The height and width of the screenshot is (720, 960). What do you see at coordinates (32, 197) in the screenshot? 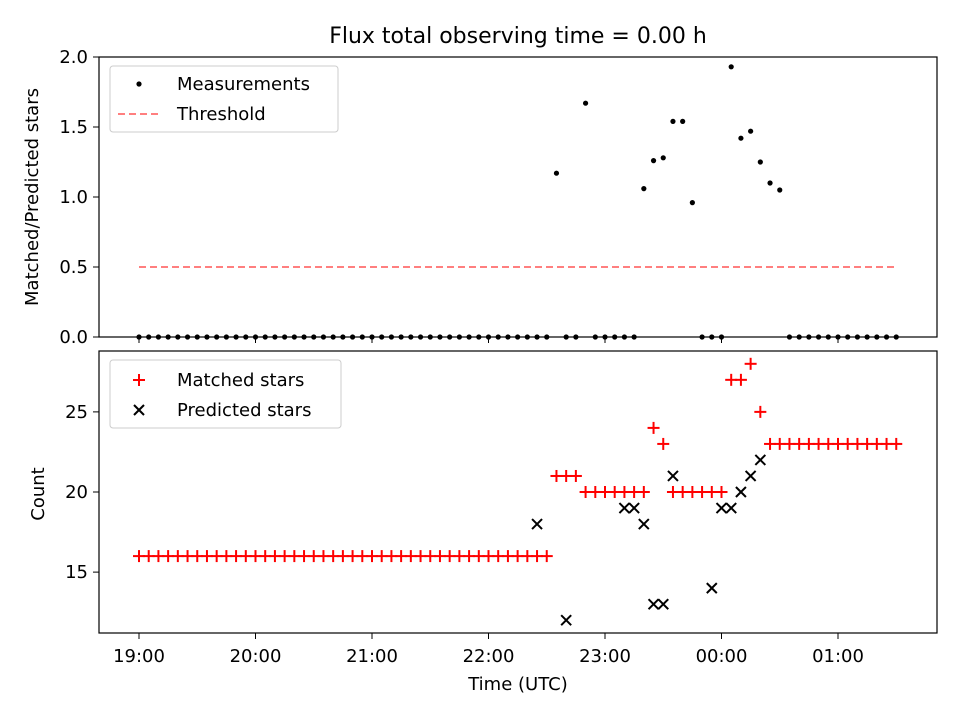
I see `top-ylabel: Matched/Predicted stars` at bounding box center [32, 197].